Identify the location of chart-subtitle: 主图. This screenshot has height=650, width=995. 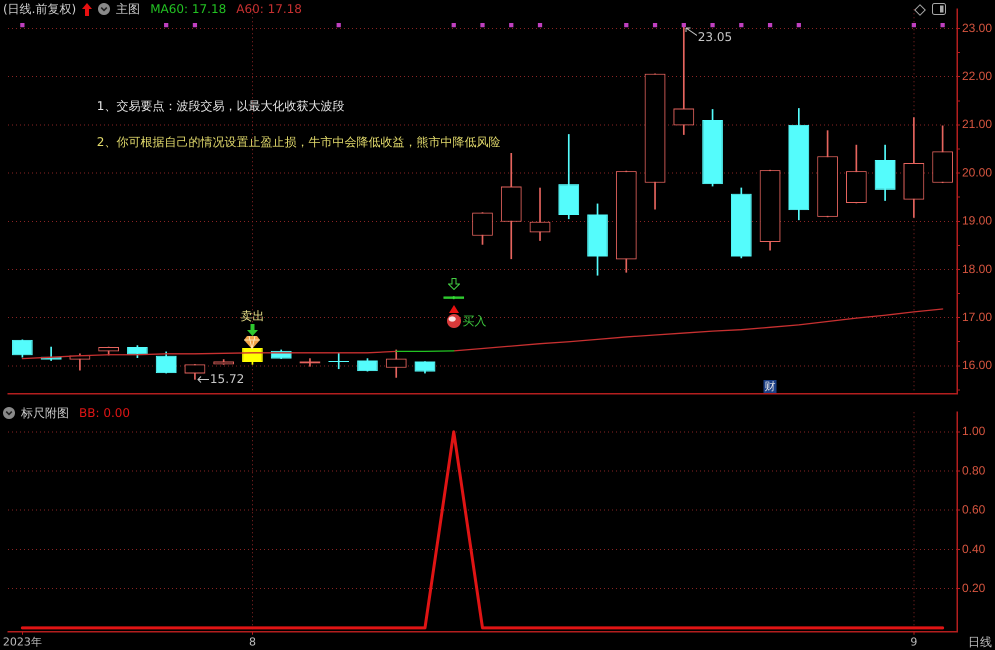
(128, 9).